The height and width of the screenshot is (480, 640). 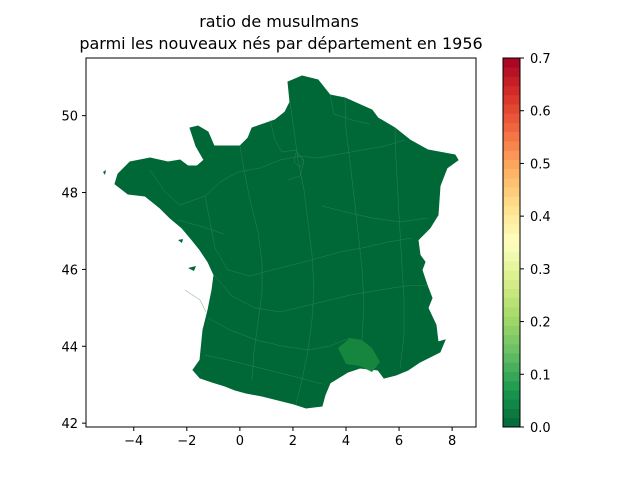 I want to click on y-axis-ticks: 42 44 46 48 50, so click(x=73, y=271).